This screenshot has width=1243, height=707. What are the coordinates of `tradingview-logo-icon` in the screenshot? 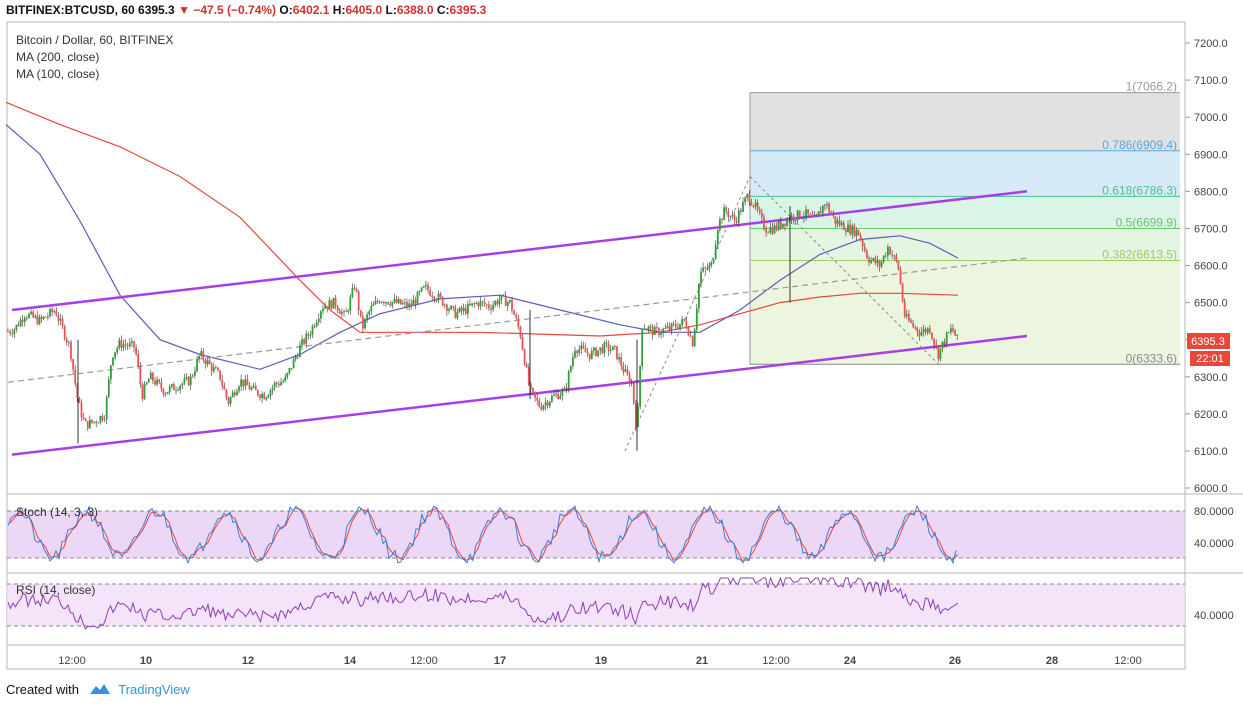 It's located at (100, 690).